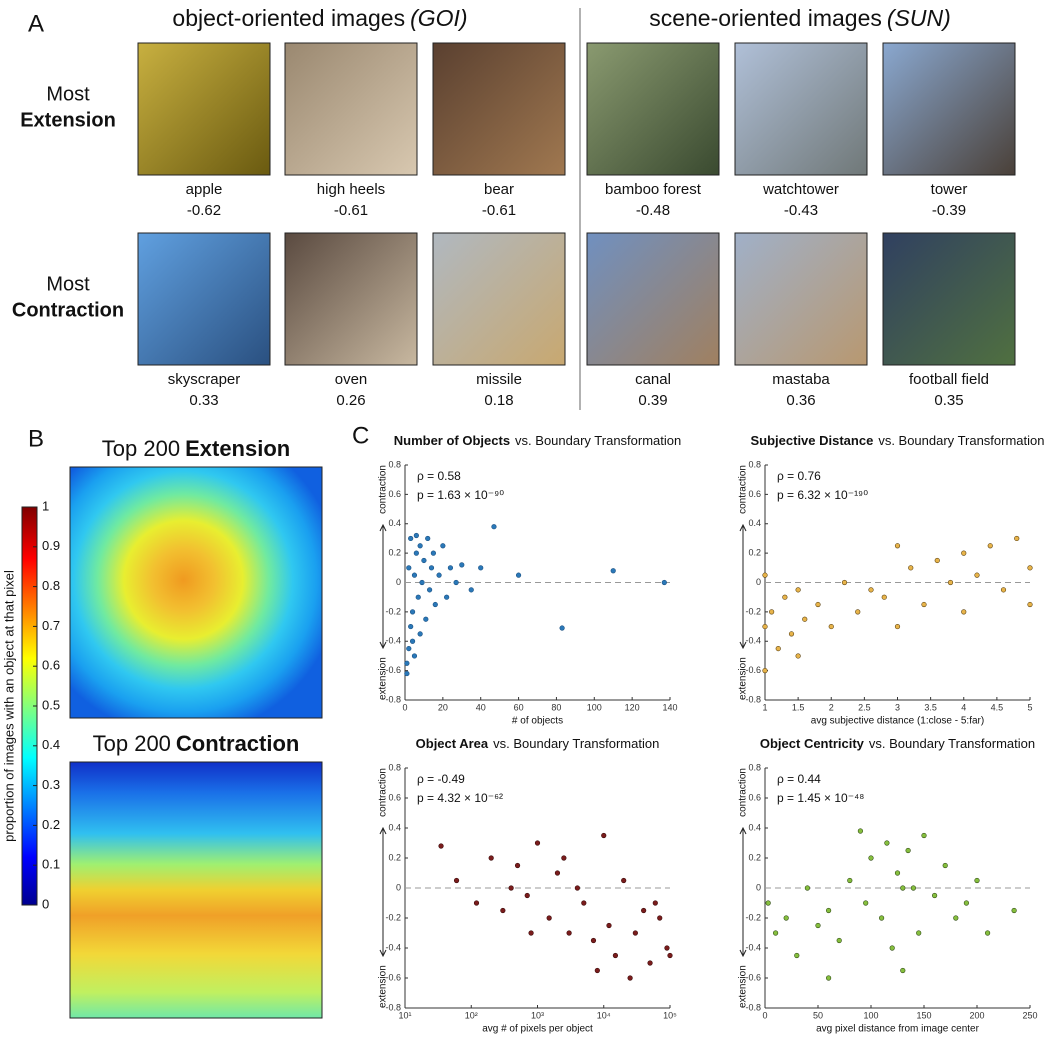 Image resolution: width=1050 pixels, height=1040 pixels. What do you see at coordinates (764, 1015) in the screenshot?
I see `x-tick-label: 0` at bounding box center [764, 1015].